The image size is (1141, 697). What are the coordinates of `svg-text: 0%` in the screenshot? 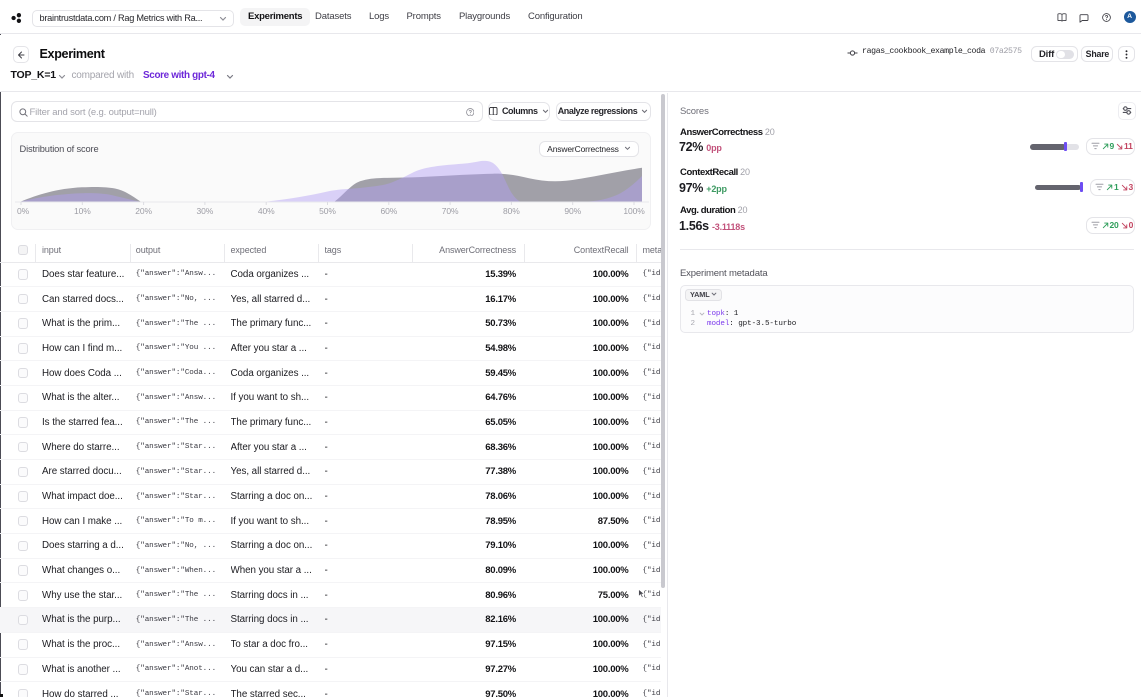 It's located at (23, 211).